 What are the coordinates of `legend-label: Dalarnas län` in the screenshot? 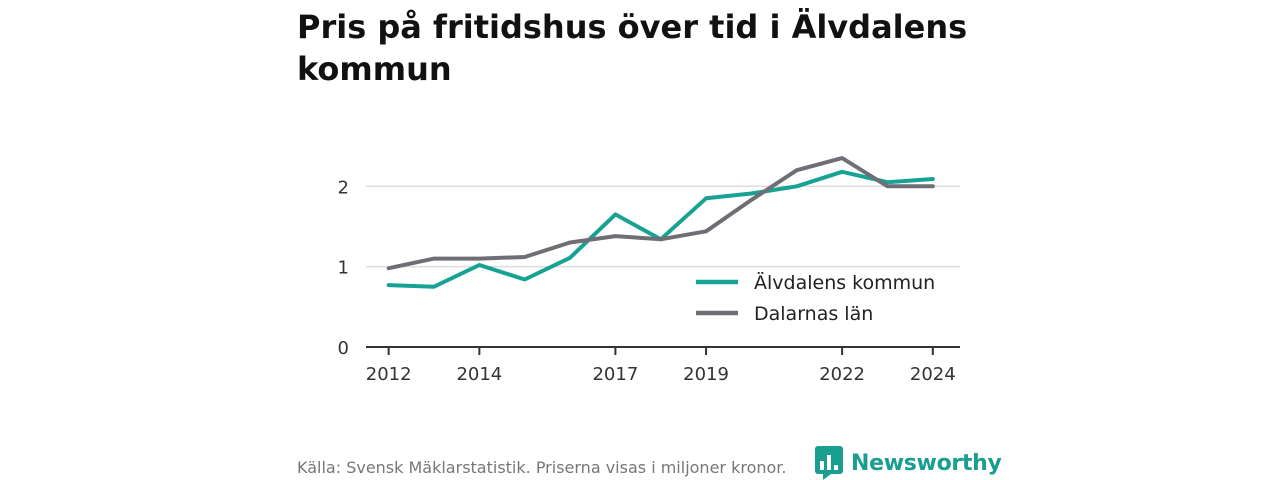 It's located at (813, 314).